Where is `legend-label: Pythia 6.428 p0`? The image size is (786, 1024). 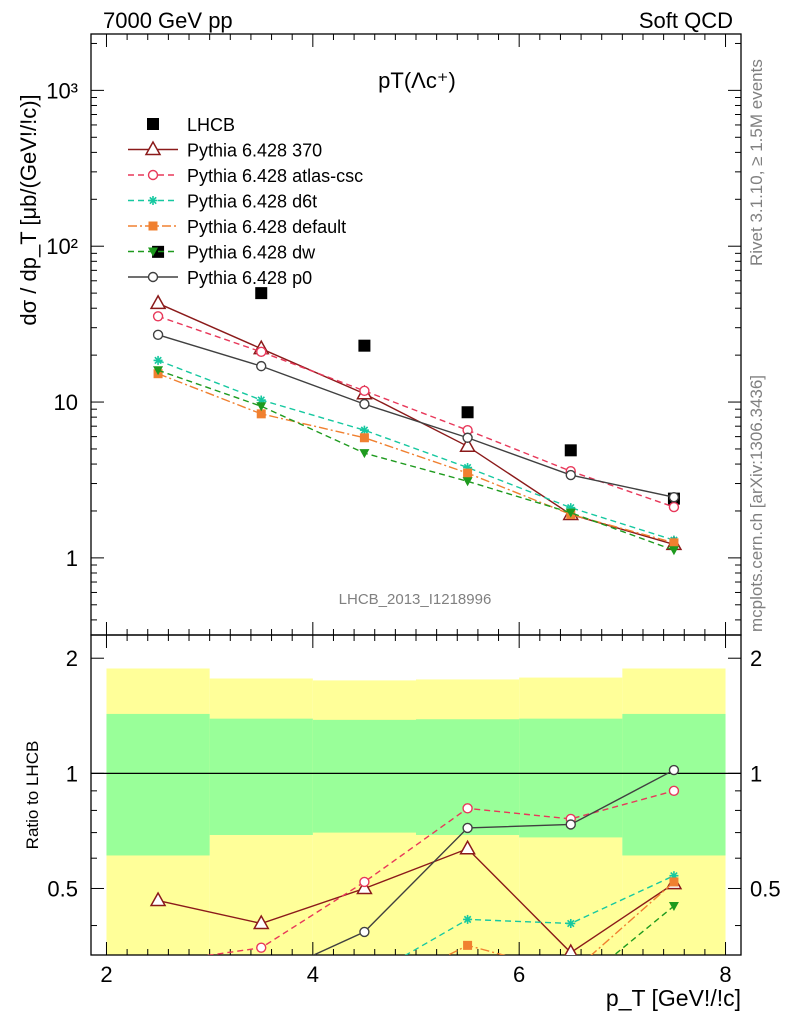
legend-label: Pythia 6.428 p0 is located at coordinates (249, 278).